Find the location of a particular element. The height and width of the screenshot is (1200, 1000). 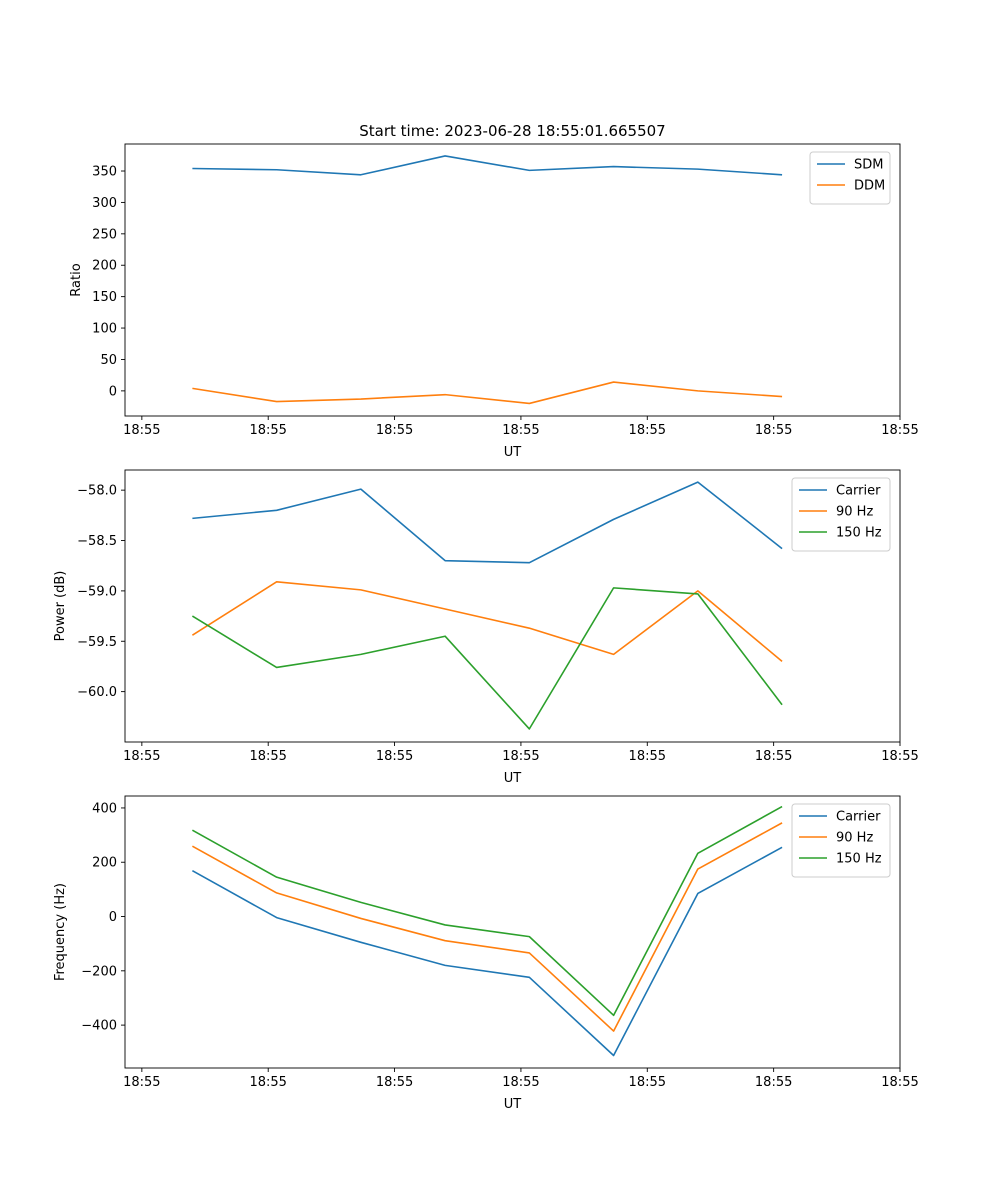

y-tick-label: −60.0 is located at coordinates (97, 692).